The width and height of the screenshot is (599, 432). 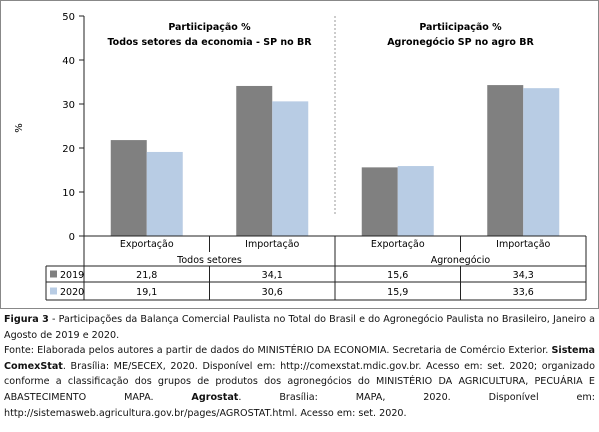 I want to click on group-title-line: Agronegócio SP no agro BR, so click(x=460, y=42).